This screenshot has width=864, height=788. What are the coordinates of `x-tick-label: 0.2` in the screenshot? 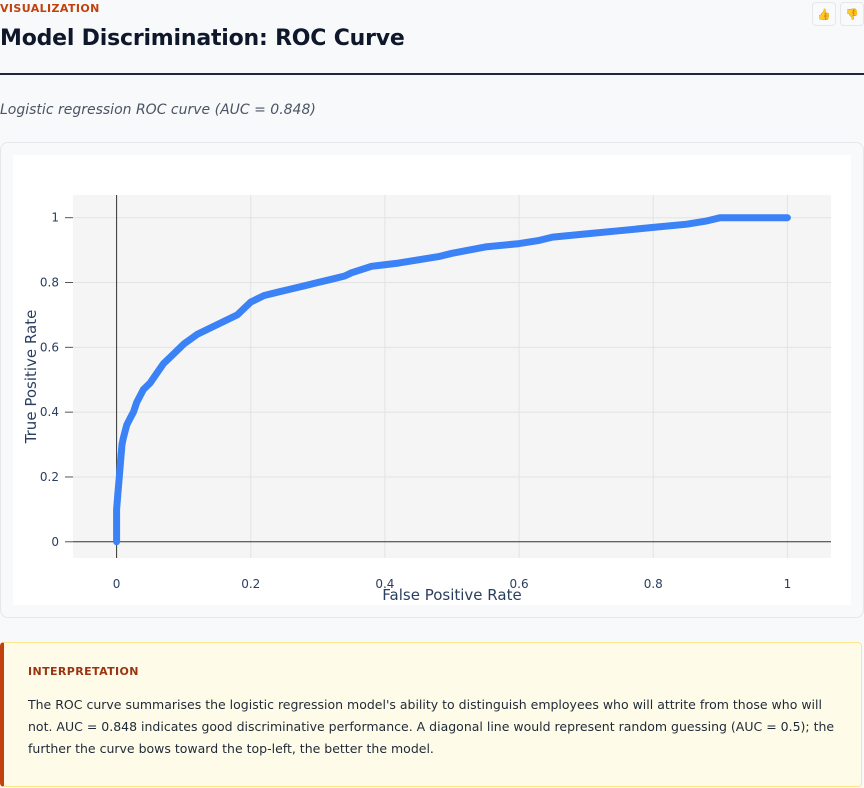 It's located at (250, 584).